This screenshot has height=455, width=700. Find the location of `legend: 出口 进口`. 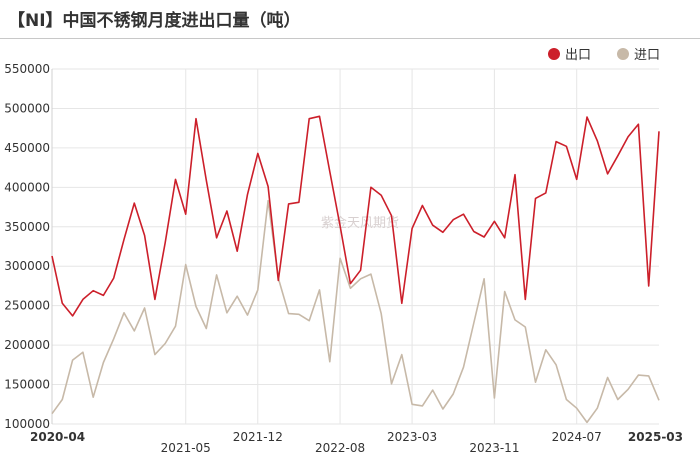

legend: 出口 进口 is located at coordinates (603, 53).